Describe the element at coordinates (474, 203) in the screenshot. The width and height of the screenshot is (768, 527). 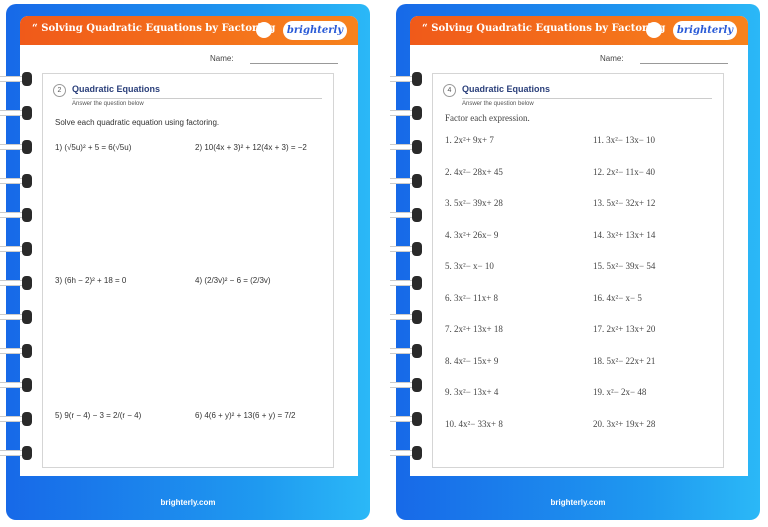
I see `problem: 3. 5x²− 39x+ 28` at that location.